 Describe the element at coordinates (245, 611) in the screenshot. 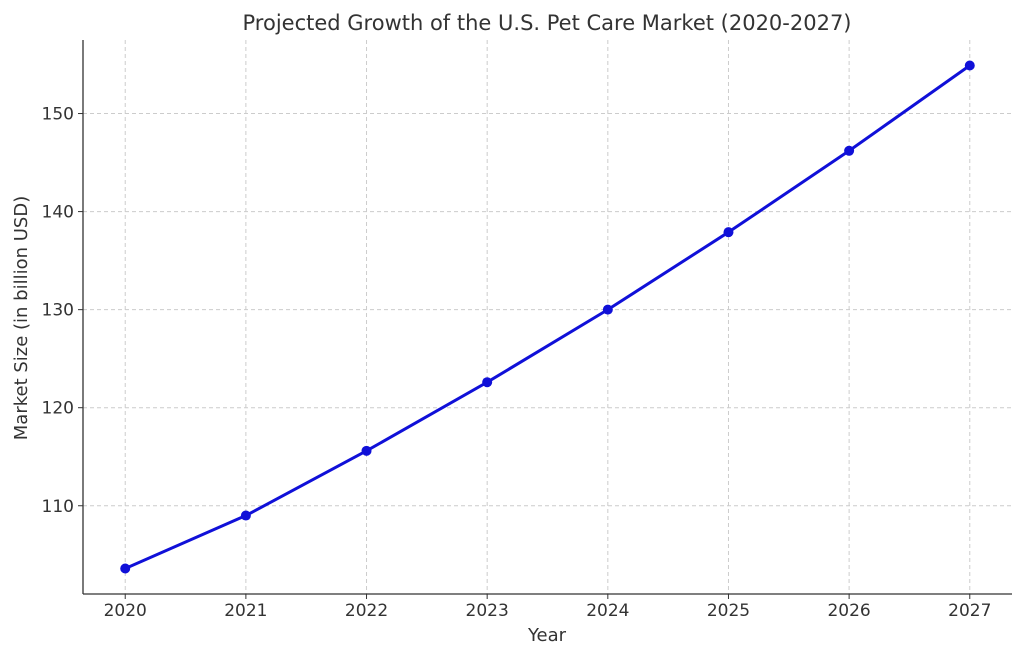

I see `x-tick-label: 2021` at that location.